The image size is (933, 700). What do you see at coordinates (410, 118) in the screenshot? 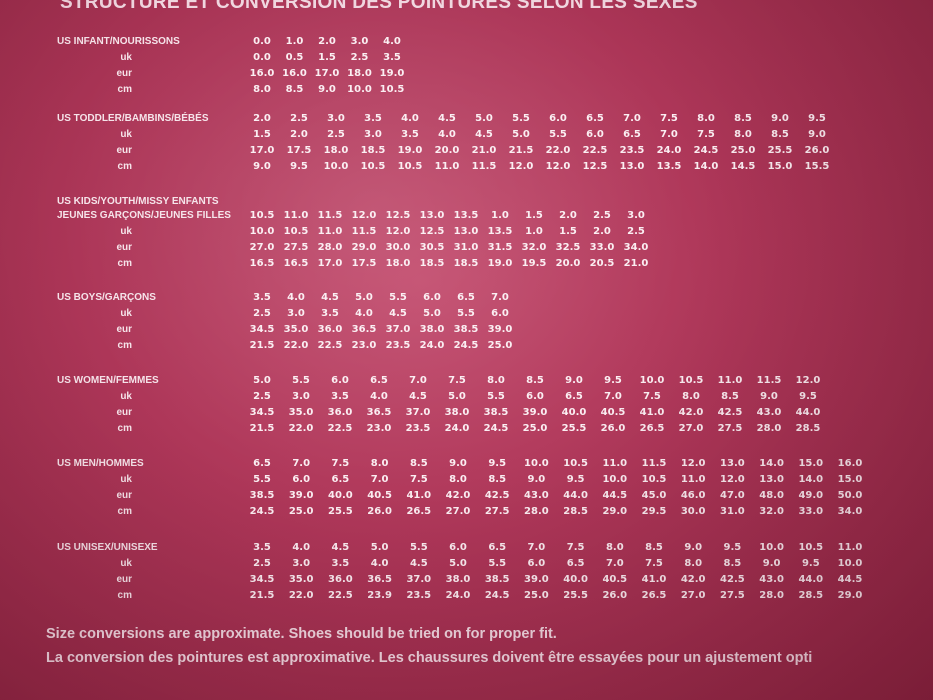
I see `size-cell: 4.0` at bounding box center [410, 118].